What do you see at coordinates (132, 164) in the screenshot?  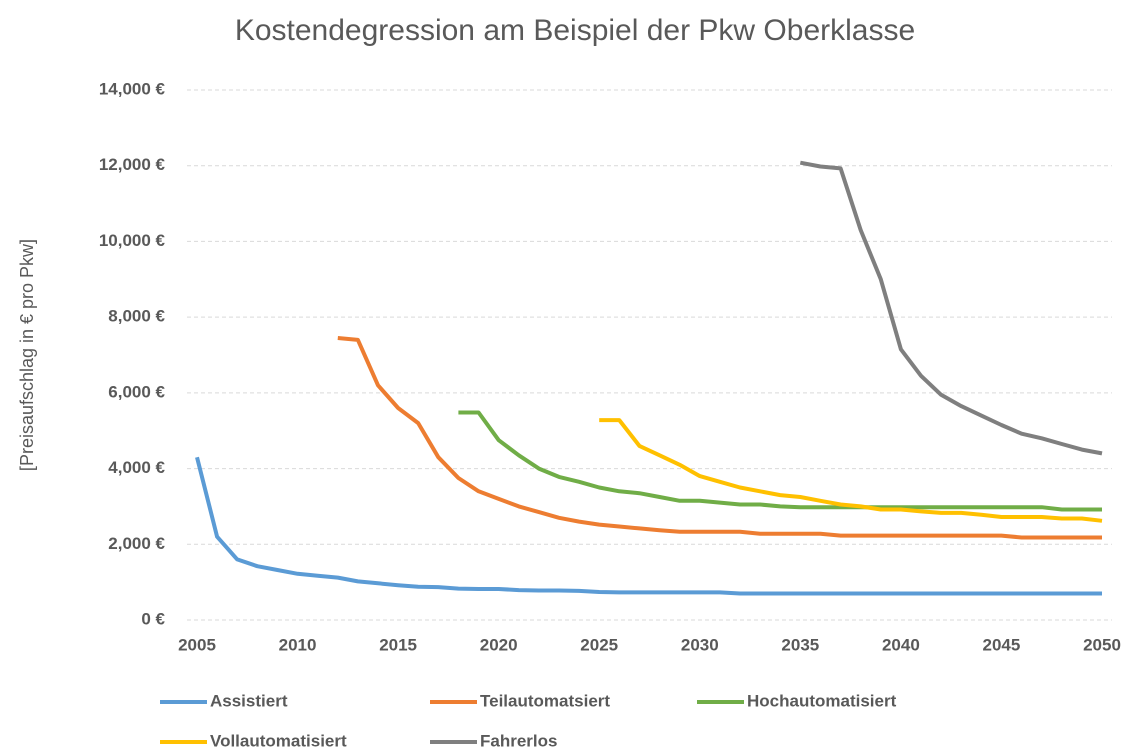 I see `y-tick-label: 12,000 €` at bounding box center [132, 164].